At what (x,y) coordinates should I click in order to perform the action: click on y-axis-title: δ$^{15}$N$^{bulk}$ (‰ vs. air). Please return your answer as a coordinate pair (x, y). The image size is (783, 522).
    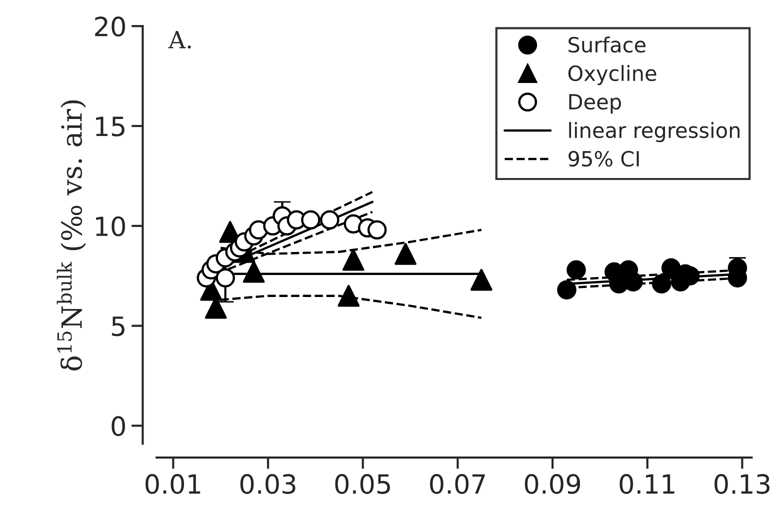
    Looking at the image, I should click on (71, 235).